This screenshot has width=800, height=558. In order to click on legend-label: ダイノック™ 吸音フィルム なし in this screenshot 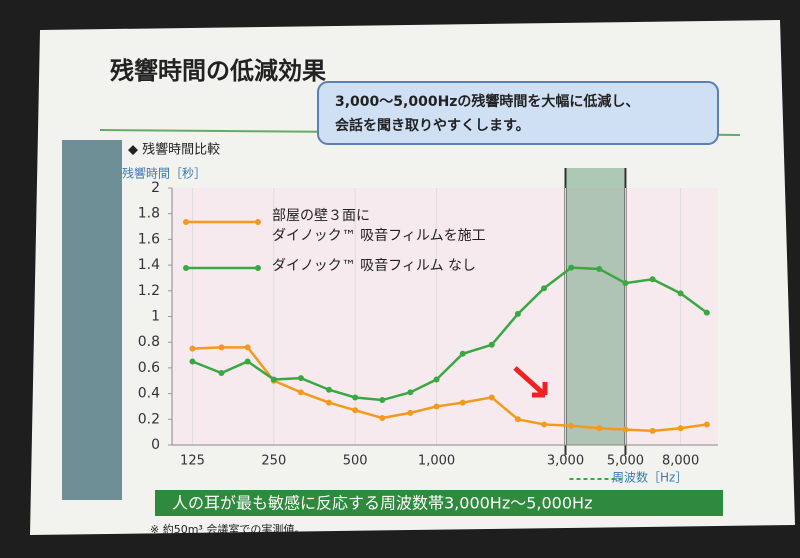, I will do `click(374, 266)`.